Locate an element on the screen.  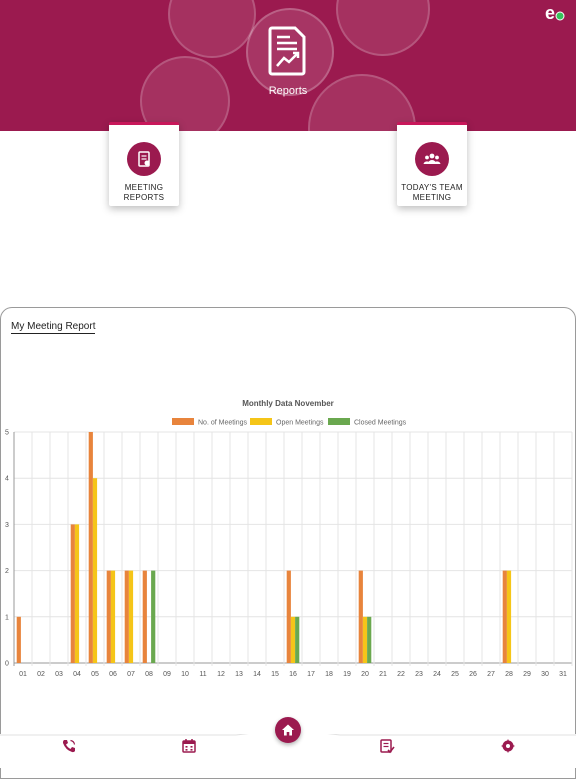
legend-label: Closed Meetings is located at coordinates (380, 423).